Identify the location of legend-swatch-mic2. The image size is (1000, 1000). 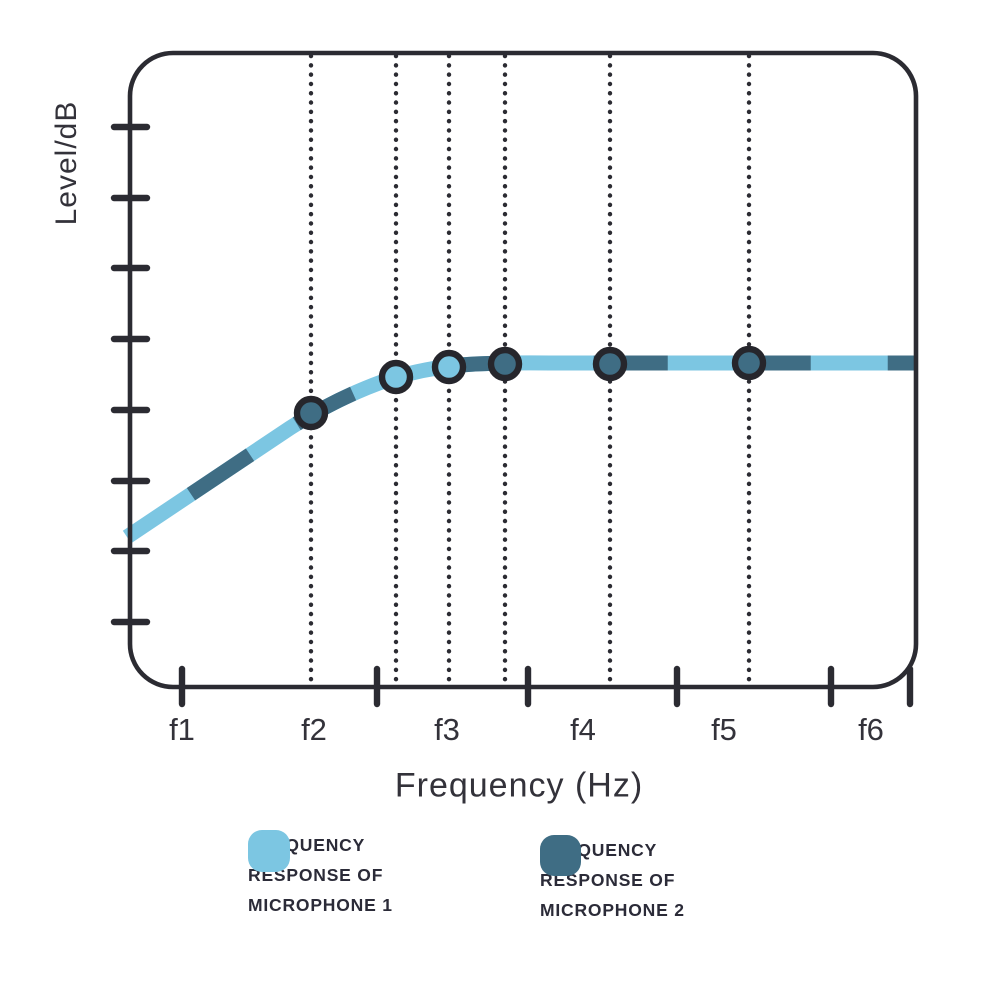
(560, 855).